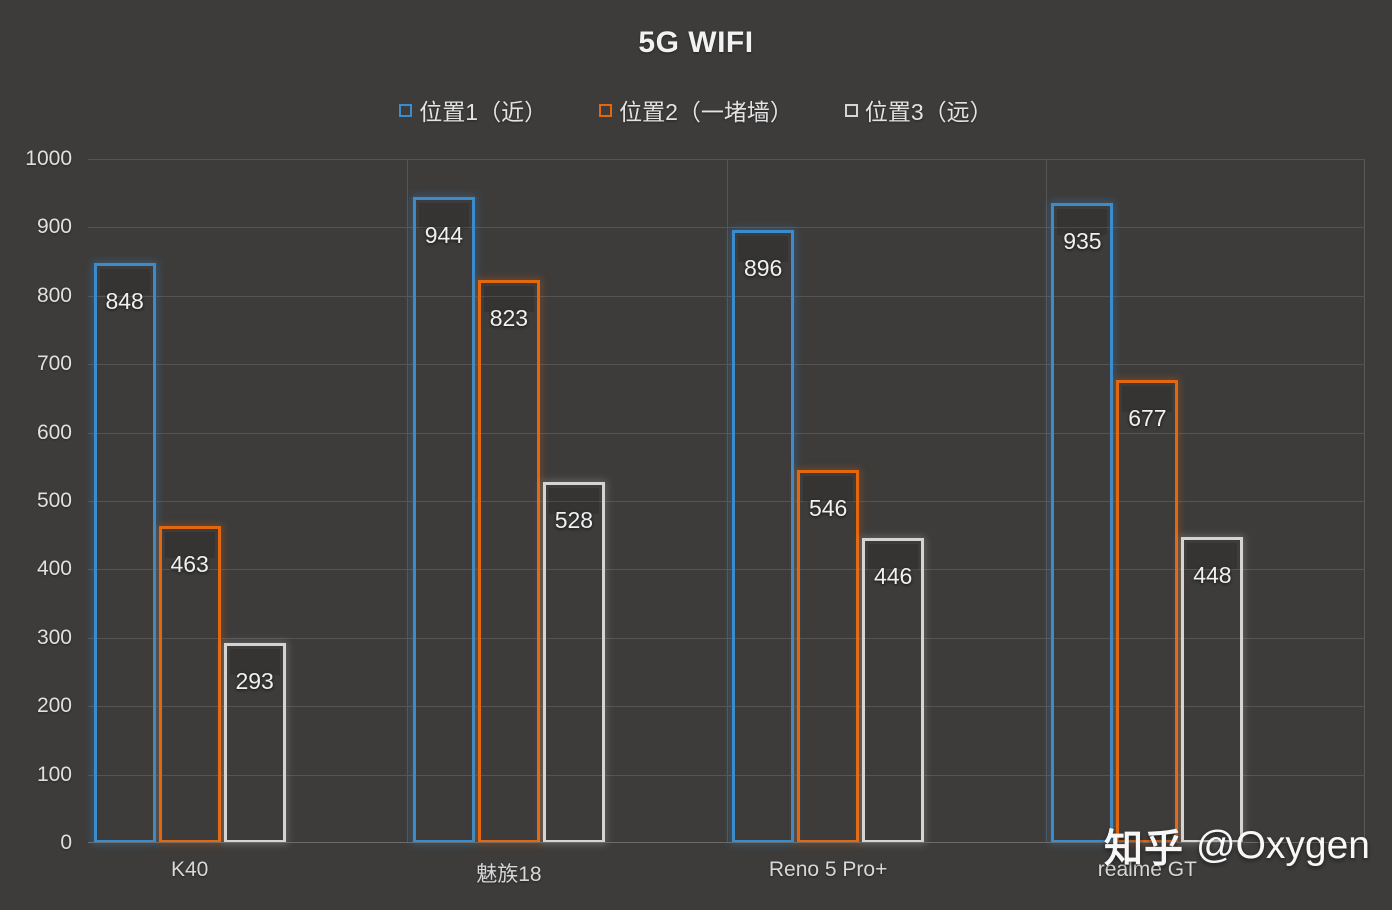  I want to click on chart-legend: 位置1（近） 位置2（一堵墙） 位置3（远）, so click(696, 110).